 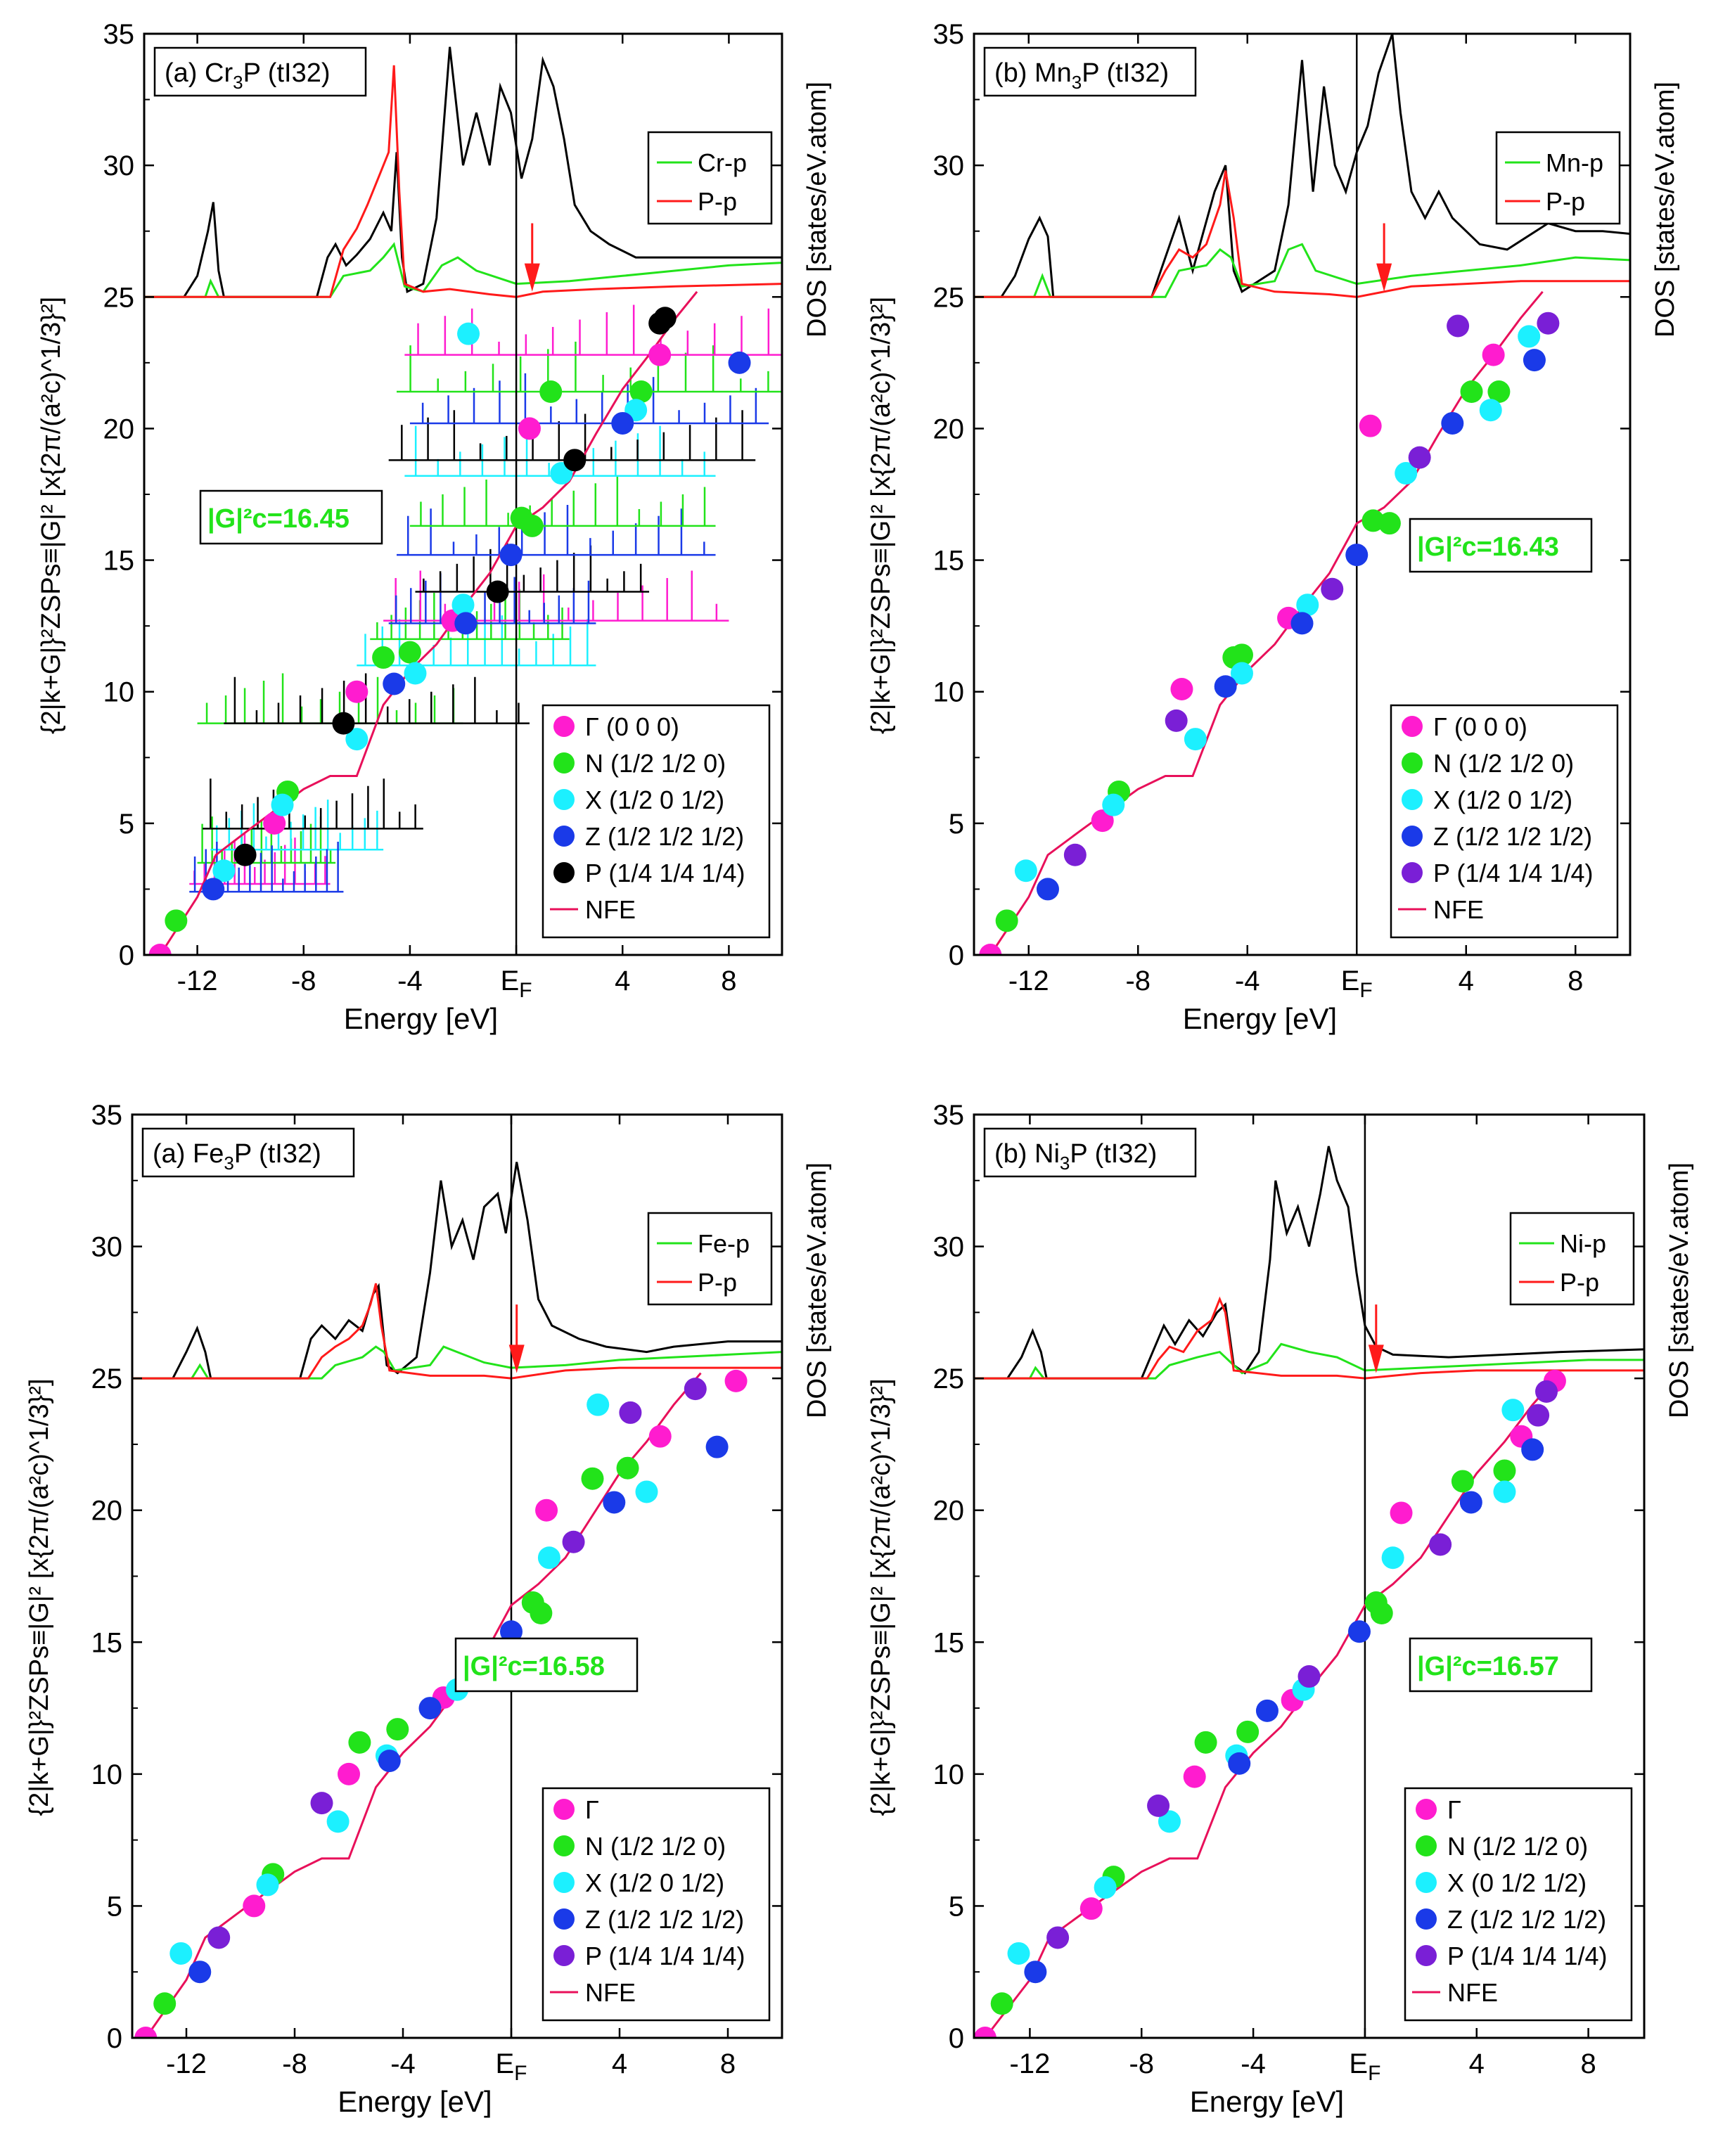 I want to click on x-axis-label: Energy [eV], so click(x=415, y=2101).